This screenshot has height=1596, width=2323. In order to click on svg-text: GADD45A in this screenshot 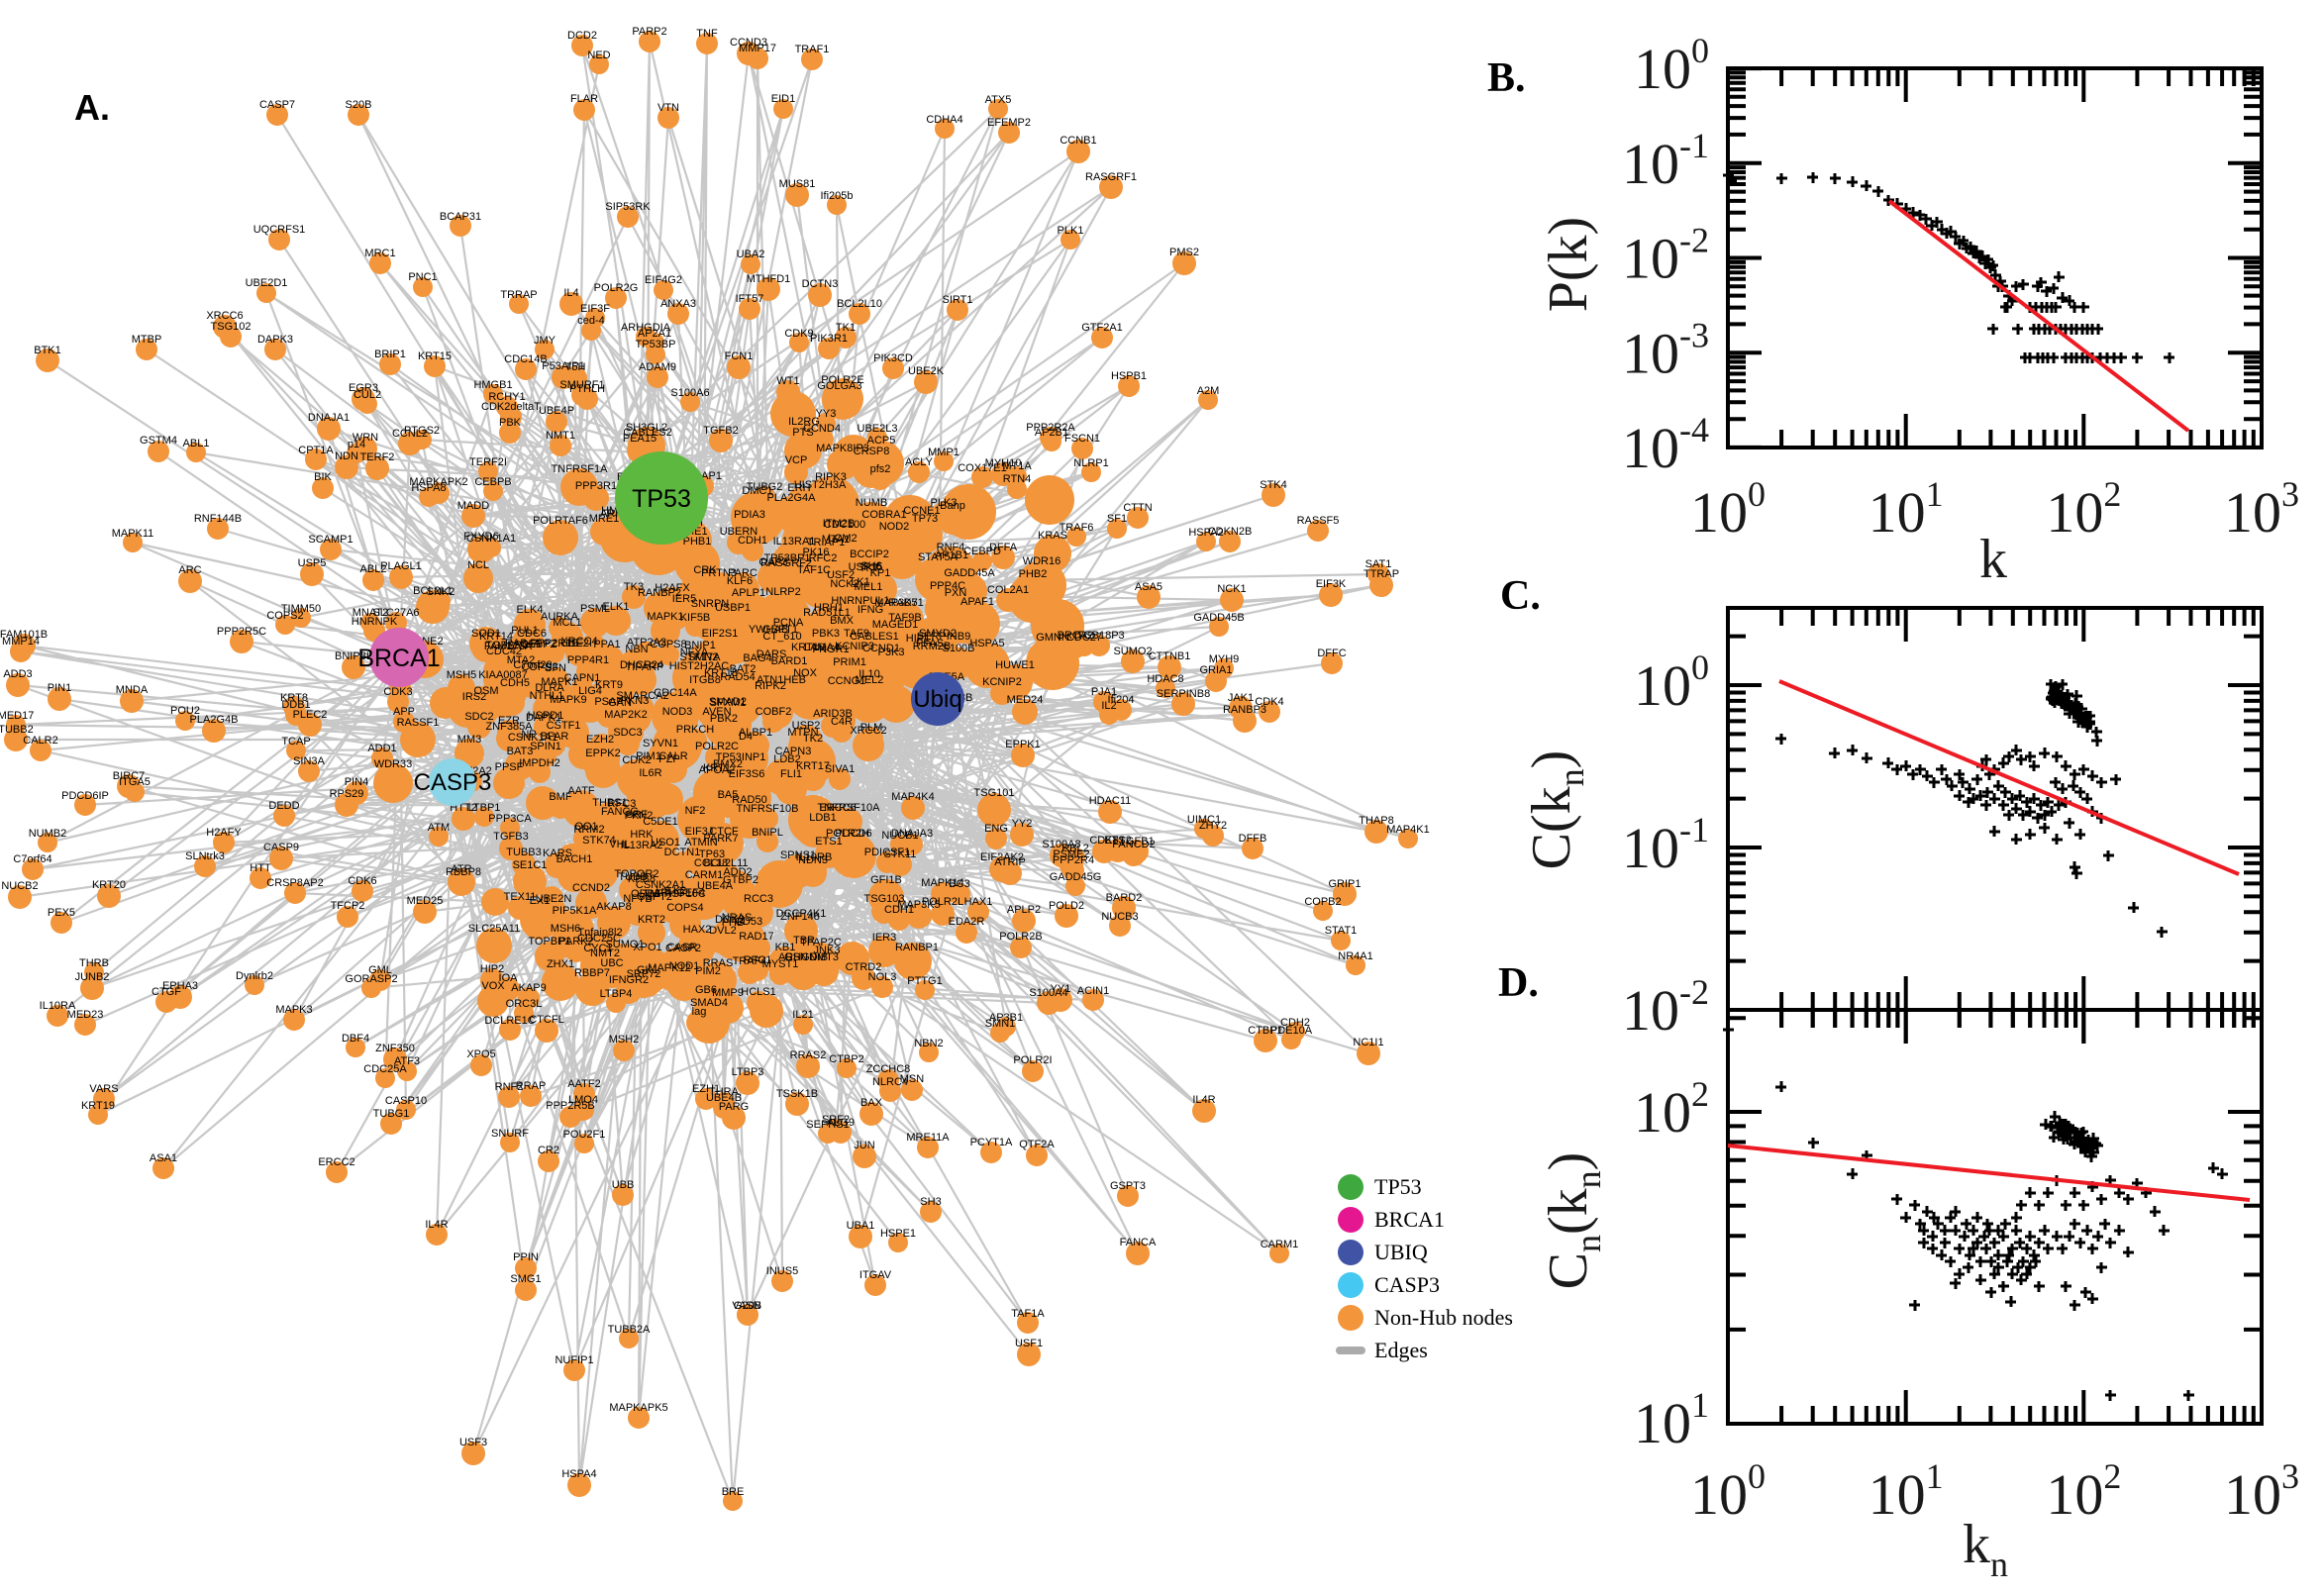, I will do `click(970, 573)`.